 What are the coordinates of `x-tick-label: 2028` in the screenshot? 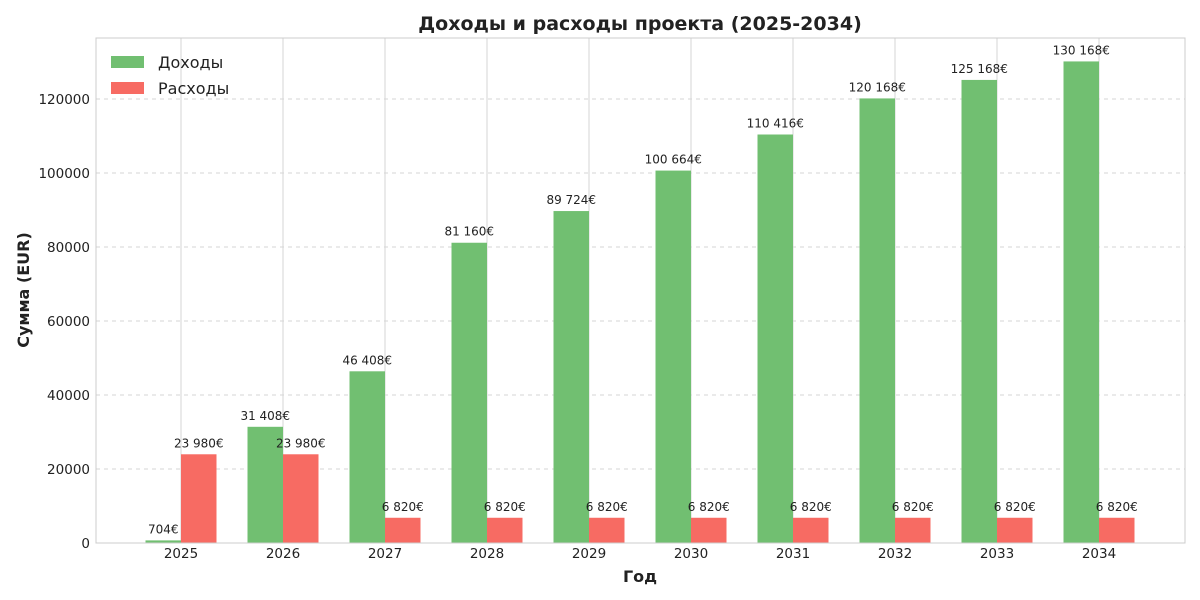 It's located at (487, 554).